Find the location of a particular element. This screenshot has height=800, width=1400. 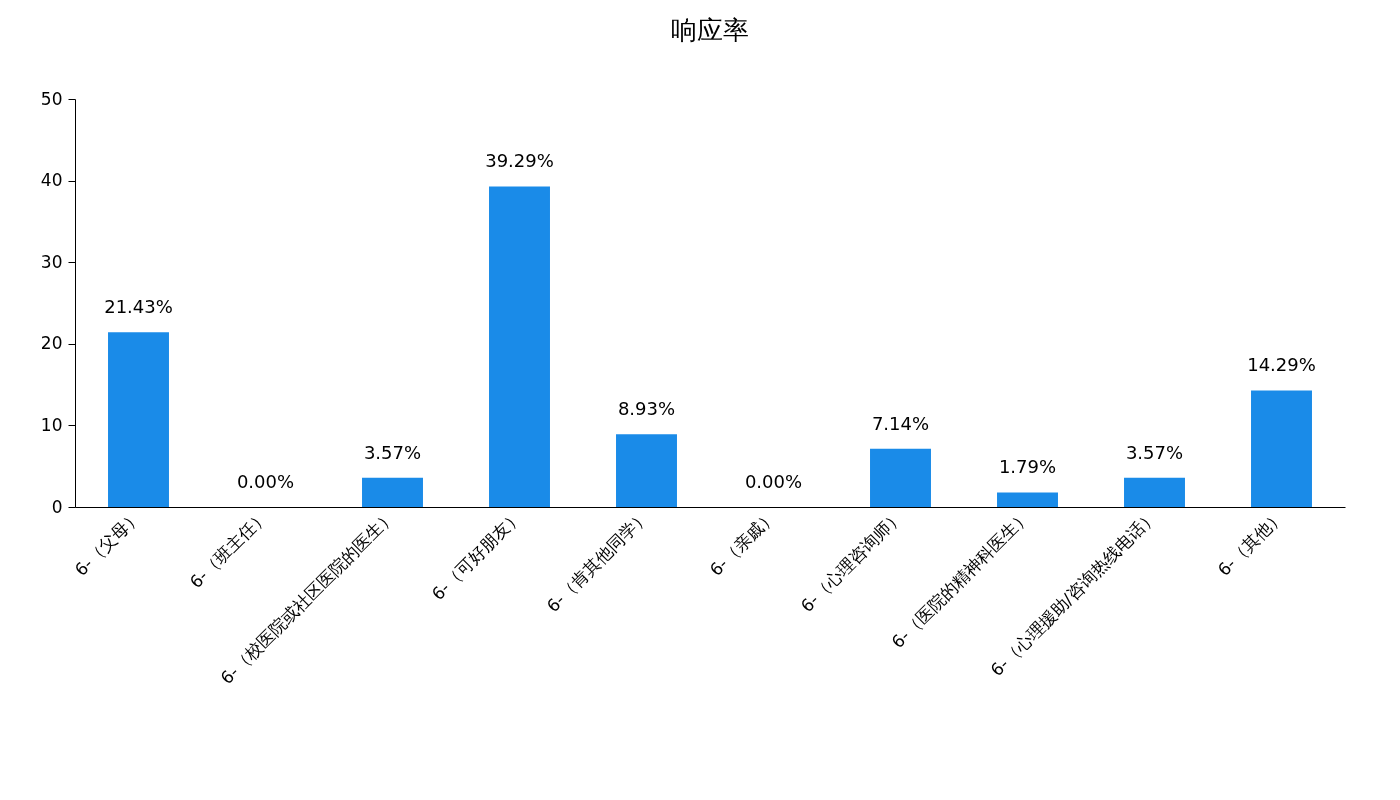

x-tick-label: 6-（亲戚） is located at coordinates (742, 542).